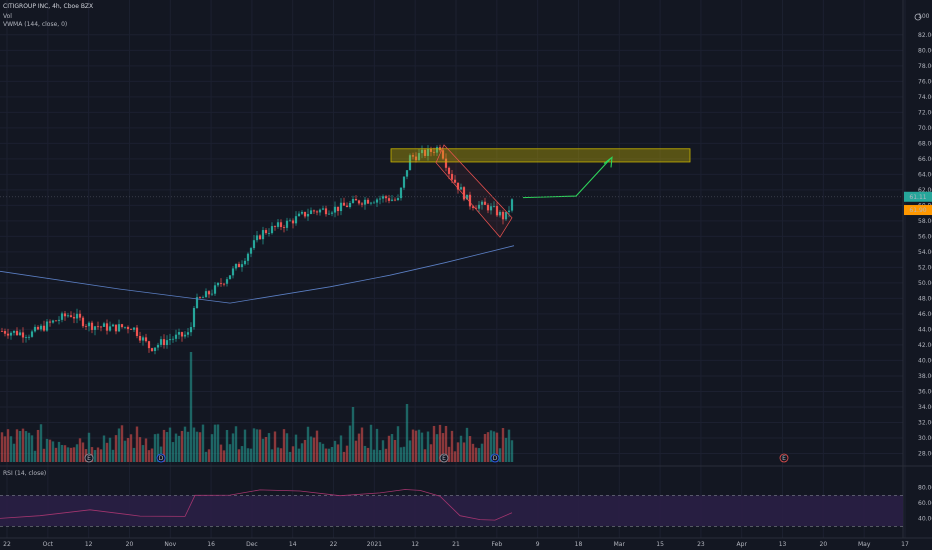 This screenshot has width=932, height=550. I want to click on y-axis-tick-label: 48.00, so click(925, 298).